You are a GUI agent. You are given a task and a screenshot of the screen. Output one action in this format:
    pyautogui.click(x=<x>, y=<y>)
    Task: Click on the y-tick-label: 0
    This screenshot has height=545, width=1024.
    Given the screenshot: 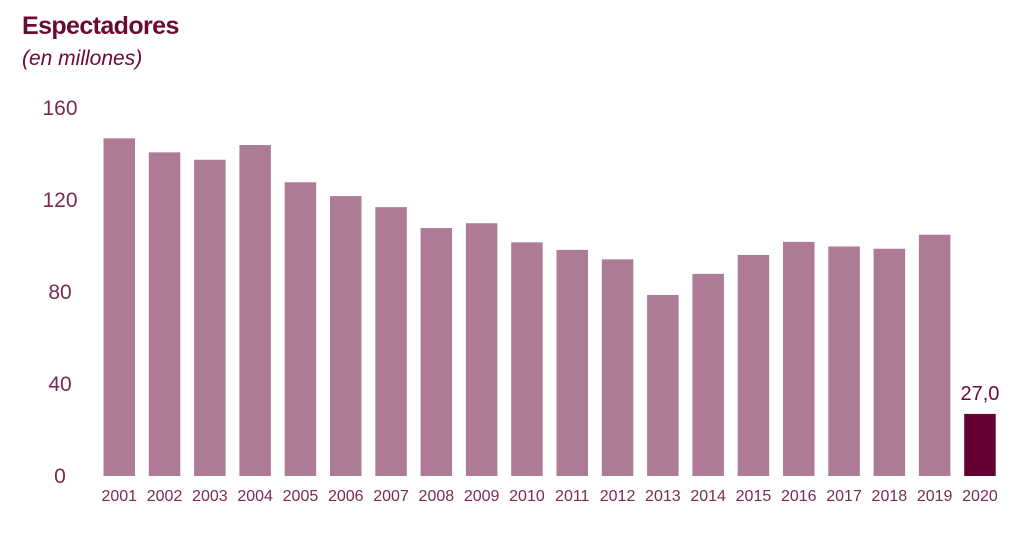 What is the action you would take?
    pyautogui.click(x=60, y=476)
    